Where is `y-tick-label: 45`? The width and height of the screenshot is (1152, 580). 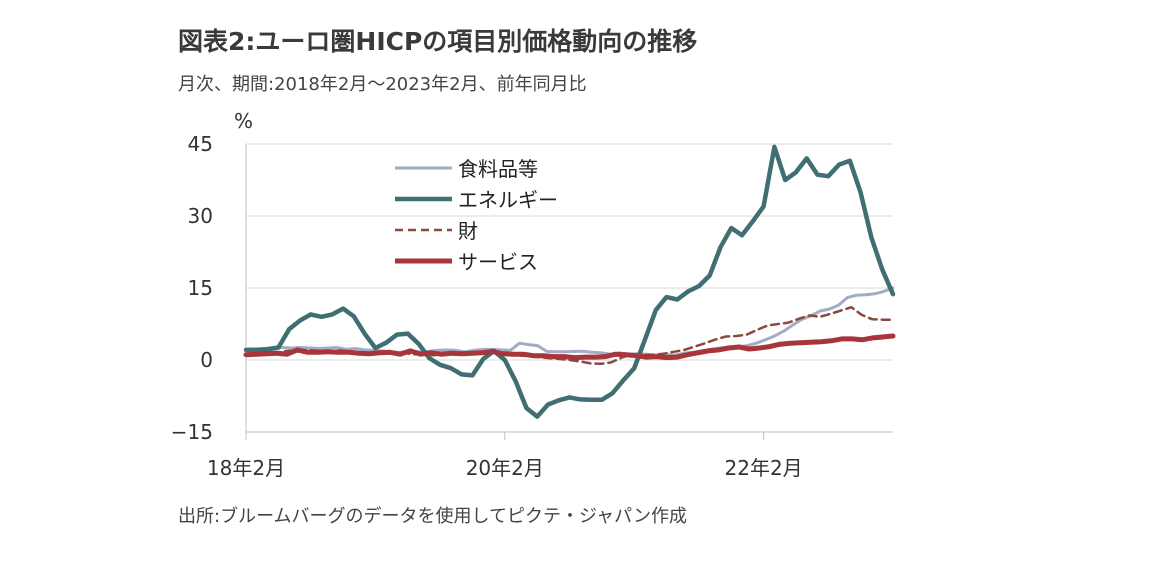
y-tick-label: 45 is located at coordinates (200, 144).